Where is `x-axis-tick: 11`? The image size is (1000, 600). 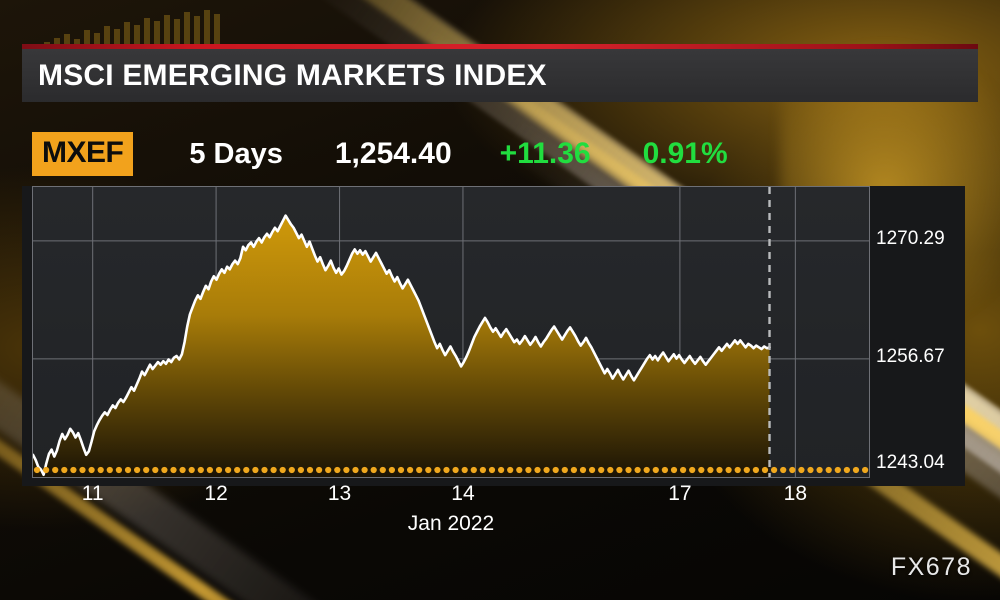 x-axis-tick: 11 is located at coordinates (92, 493).